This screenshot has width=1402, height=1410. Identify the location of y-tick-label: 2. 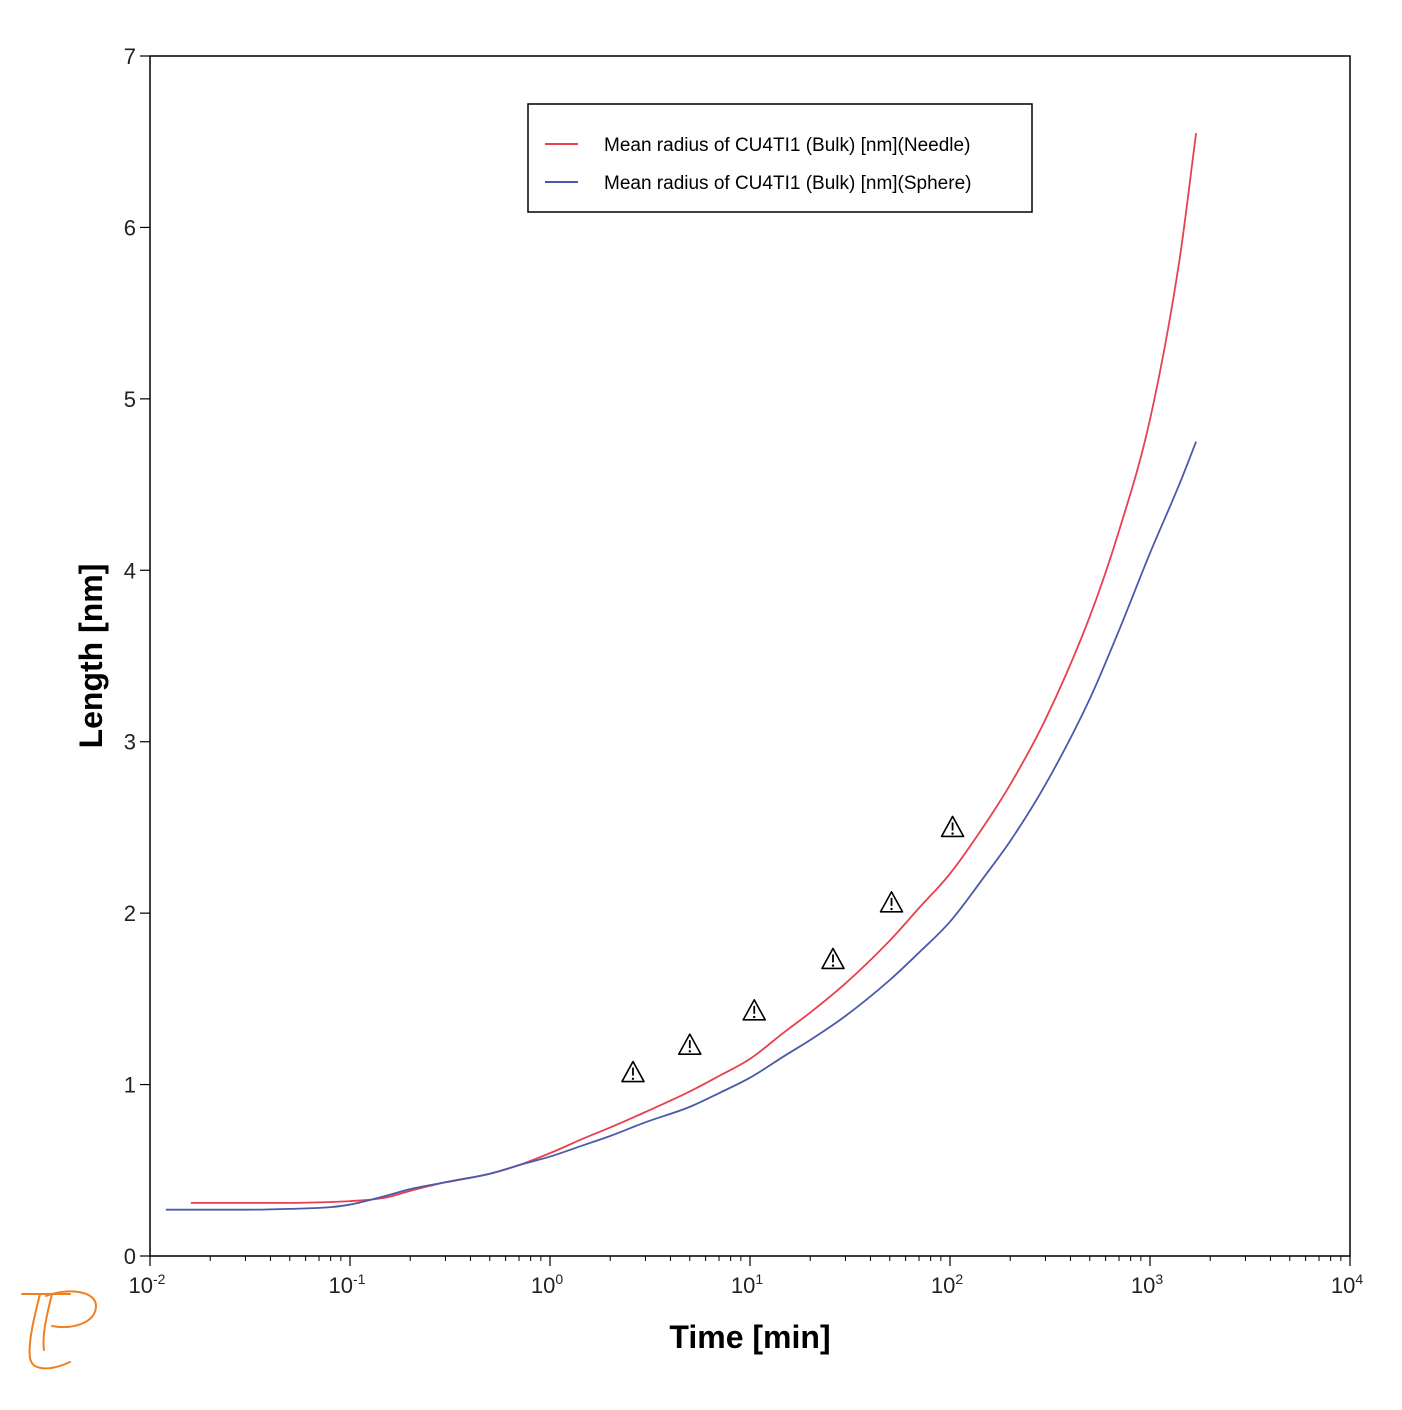
(130, 913).